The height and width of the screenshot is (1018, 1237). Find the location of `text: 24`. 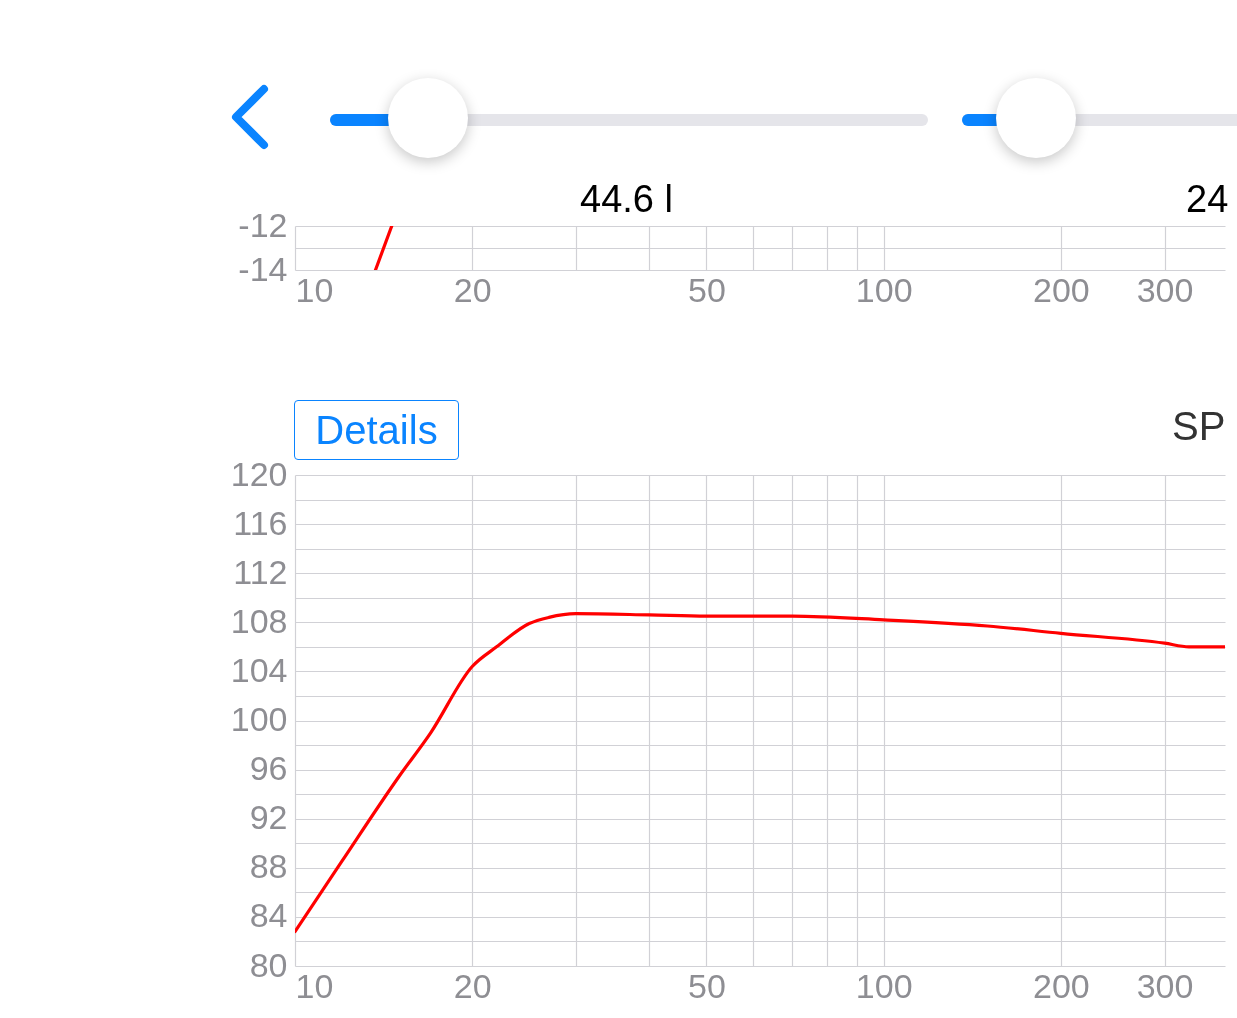

text: 24 is located at coordinates (1207, 199).